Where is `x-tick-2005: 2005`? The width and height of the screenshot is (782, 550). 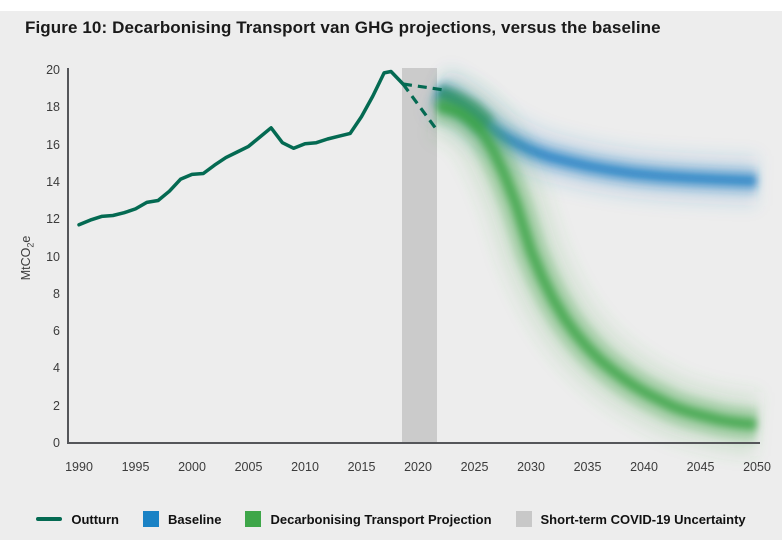 x-tick-2005: 2005 is located at coordinates (248, 467).